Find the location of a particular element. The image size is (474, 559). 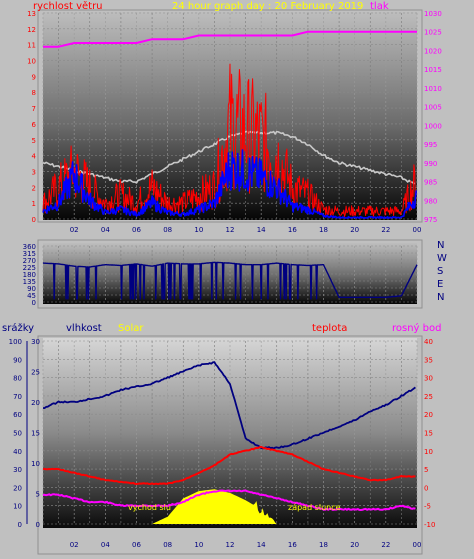

x-tick-label-top: 06 is located at coordinates (136, 230).